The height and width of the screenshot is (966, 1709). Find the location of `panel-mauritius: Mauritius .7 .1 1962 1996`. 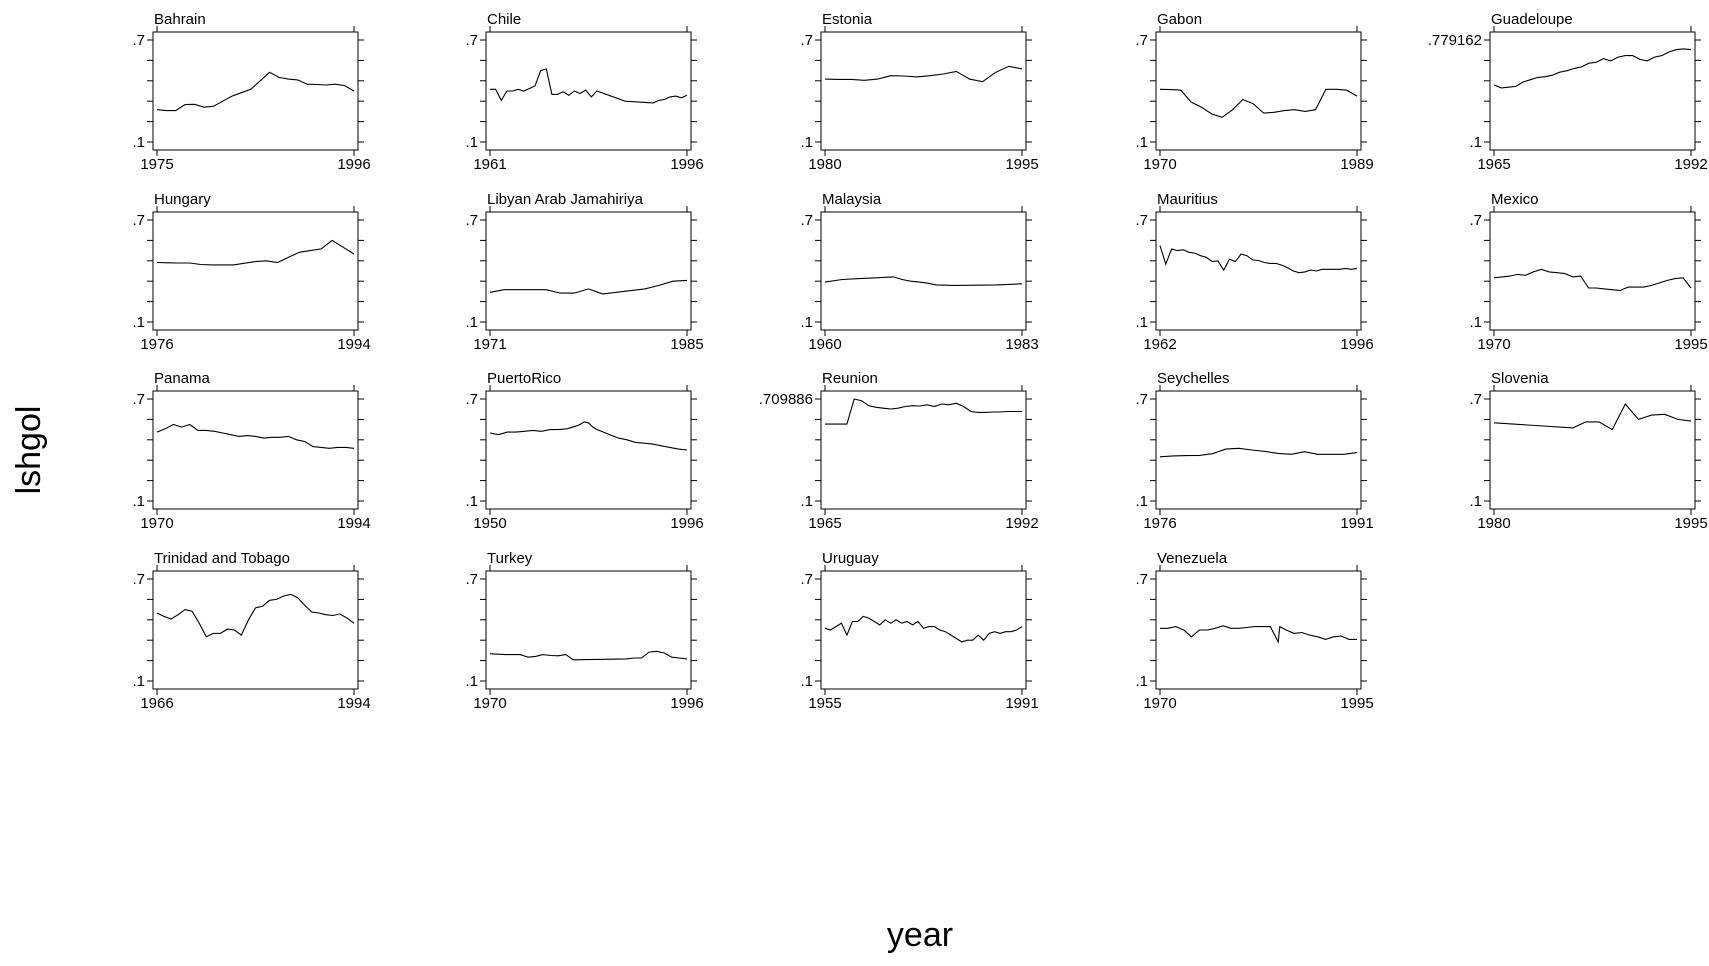

panel-mauritius: Mauritius .7 .1 1962 1996 is located at coordinates (1254, 272).